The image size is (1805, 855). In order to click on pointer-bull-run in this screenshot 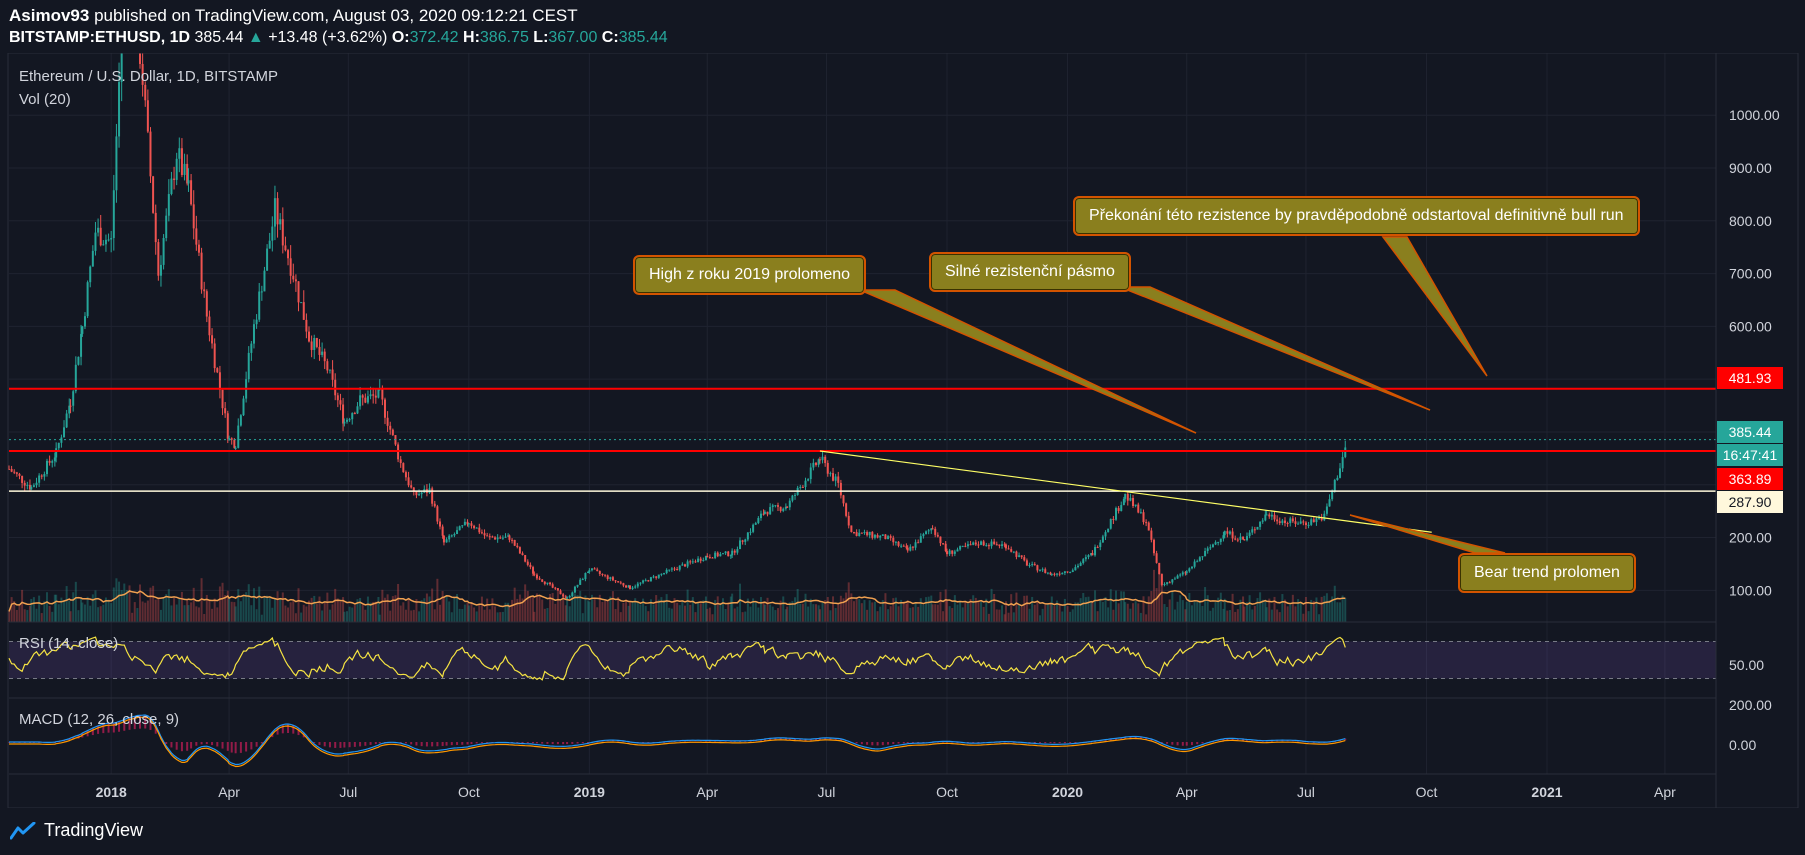, I will do `click(1434, 306)`.